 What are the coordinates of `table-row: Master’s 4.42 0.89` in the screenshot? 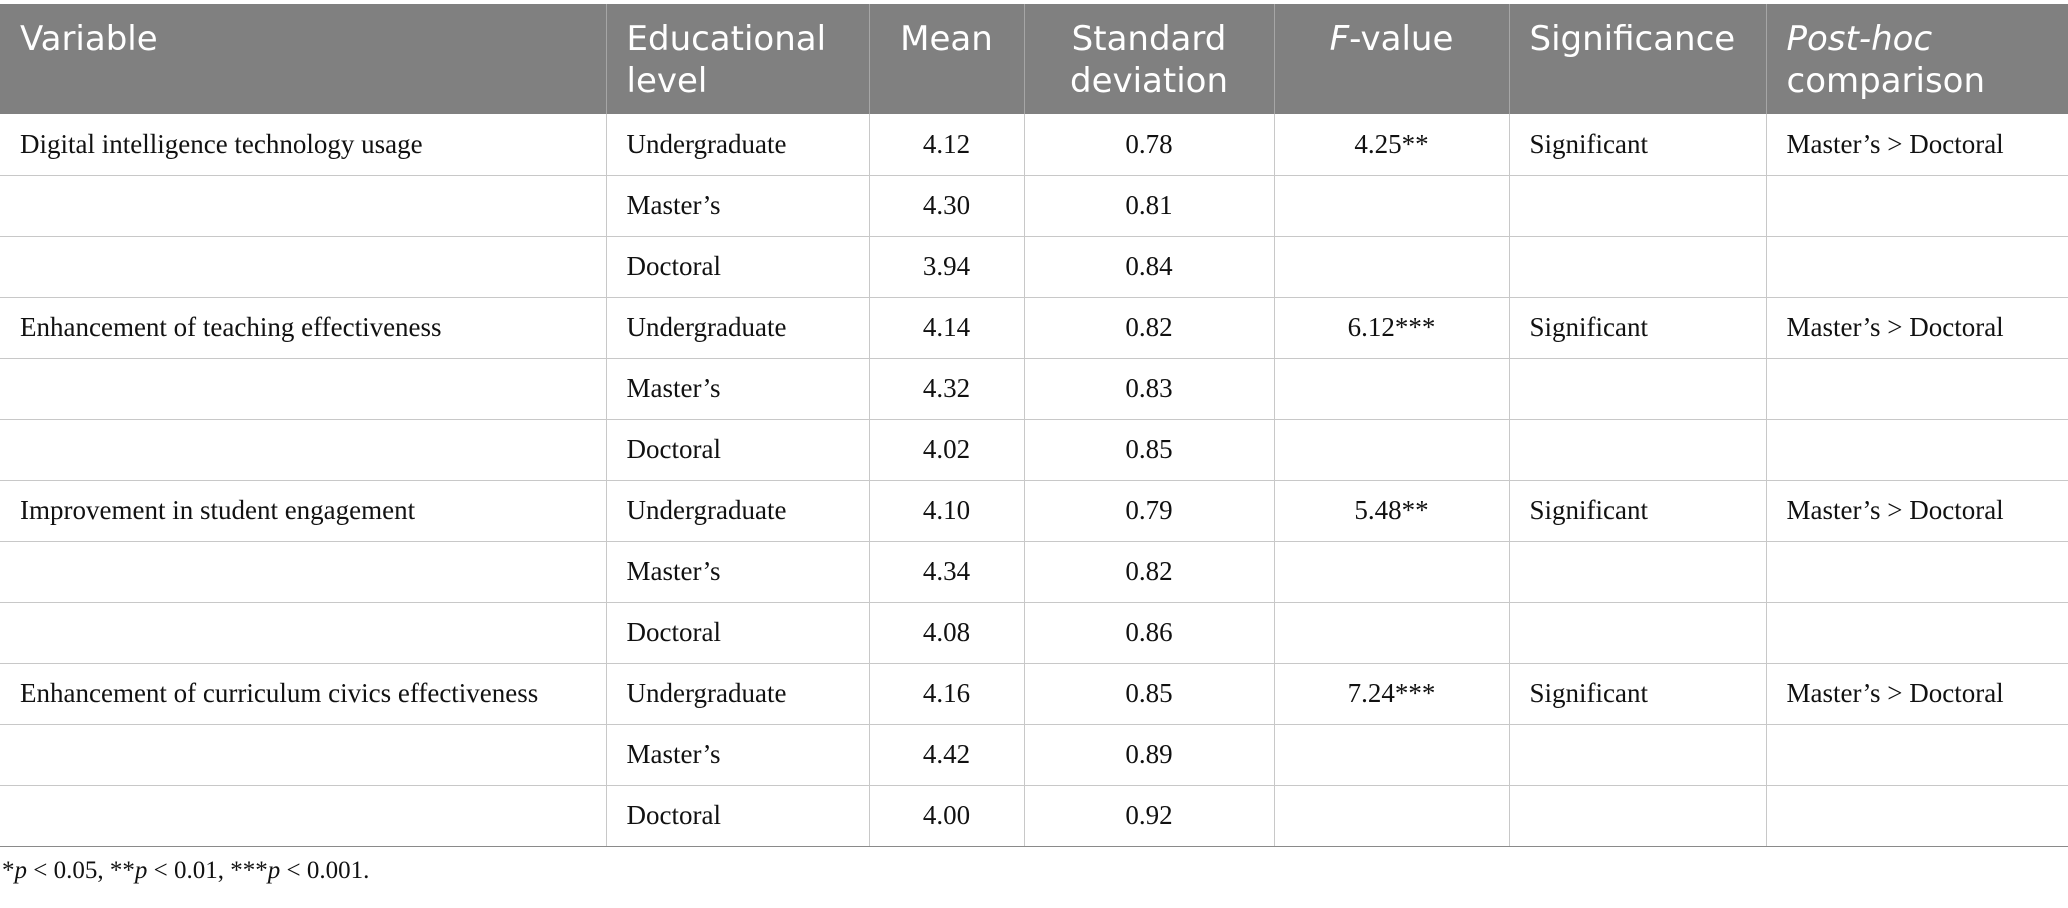 It's located at (1034, 755).